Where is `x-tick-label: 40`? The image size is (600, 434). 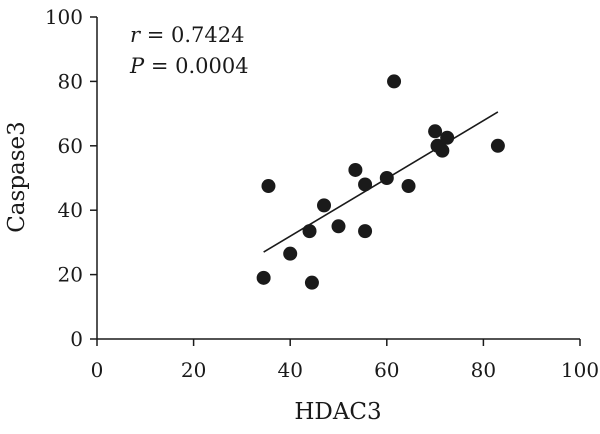
x-tick-label: 40 is located at coordinates (289, 370).